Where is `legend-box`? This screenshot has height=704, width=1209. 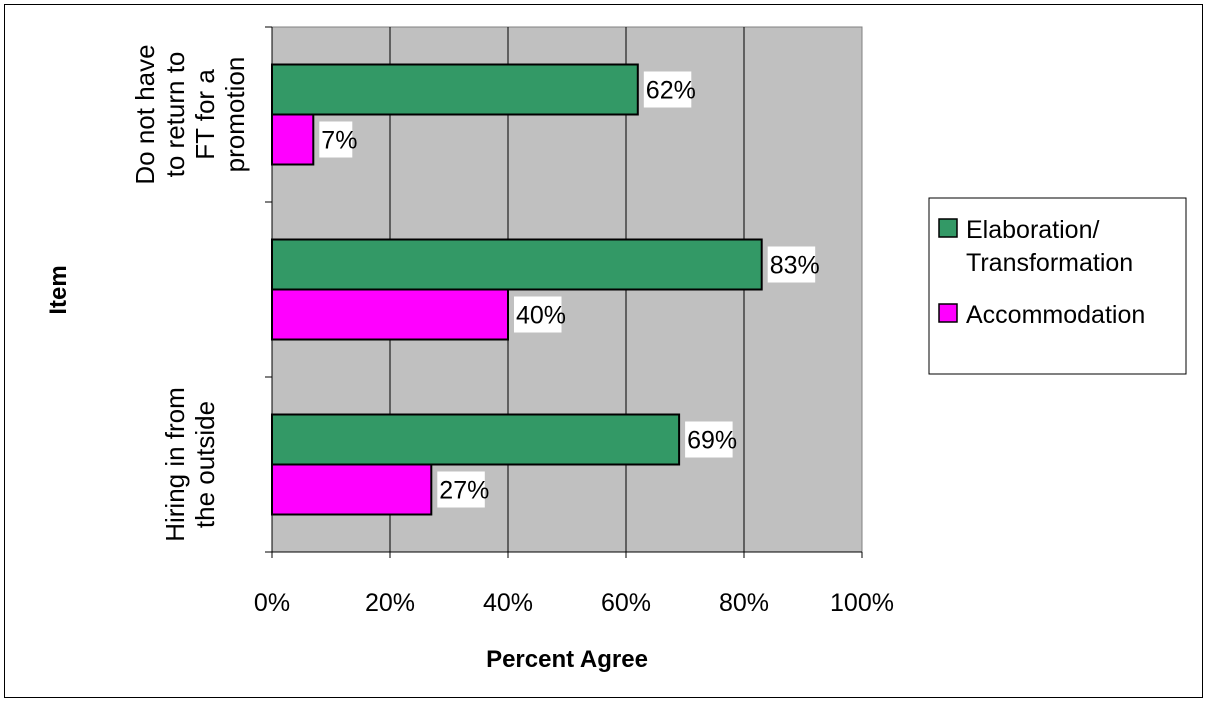 legend-box is located at coordinates (1057, 286).